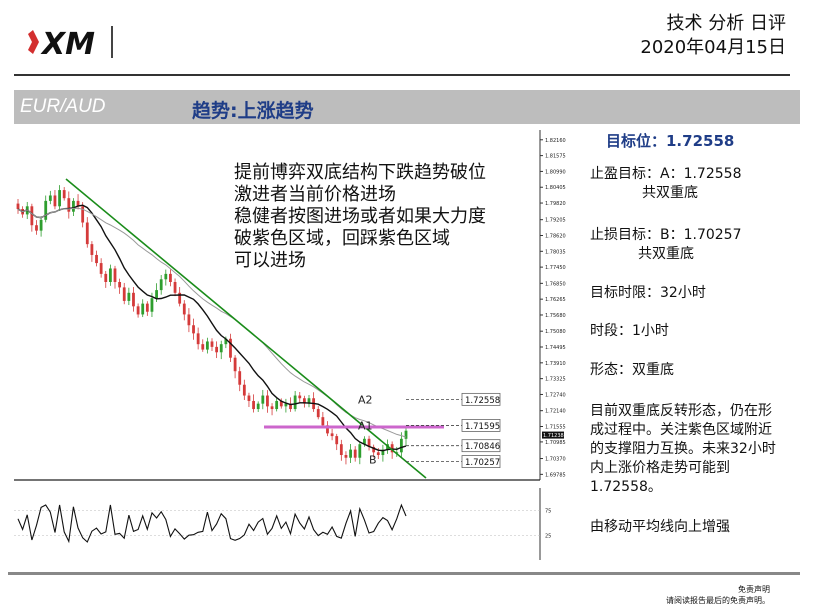 This screenshot has height=611, width=816. Describe the element at coordinates (63, 106) in the screenshot. I see `currency-pair: EUR/AUD` at that location.